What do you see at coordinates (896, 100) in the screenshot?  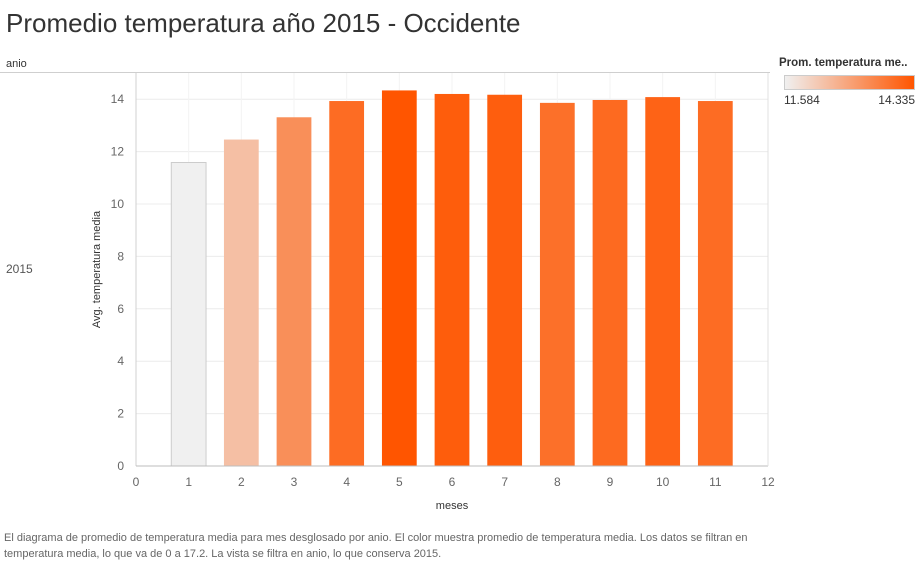 I see `legend-max-value: 14.335` at bounding box center [896, 100].